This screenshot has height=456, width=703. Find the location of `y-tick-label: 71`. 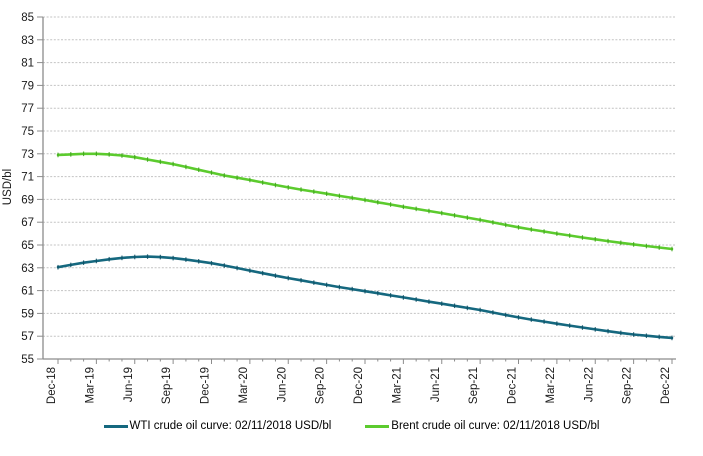

y-tick-label: 71 is located at coordinates (27, 178).